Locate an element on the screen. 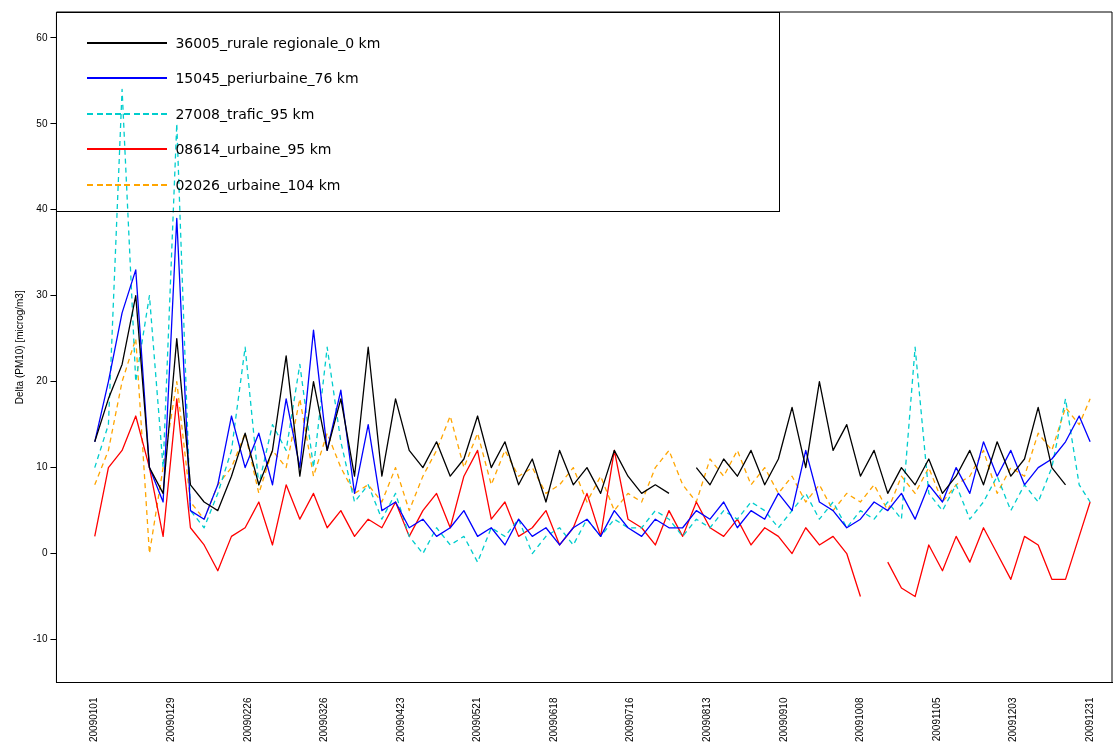 The width and height of the screenshot is (1118, 749). x-tick-label: 20090910 is located at coordinates (783, 720).